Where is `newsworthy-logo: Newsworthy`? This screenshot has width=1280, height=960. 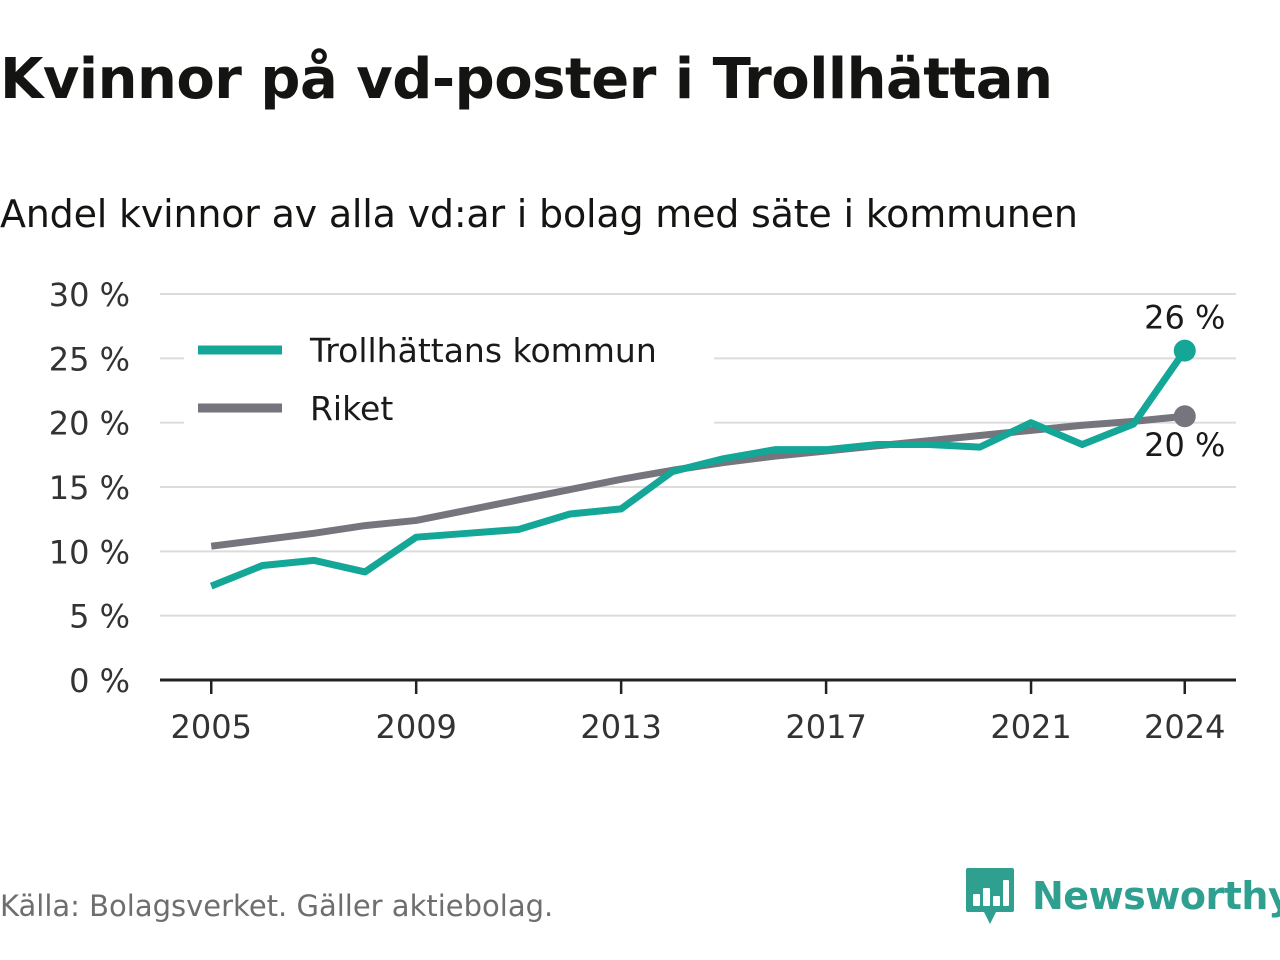
newsworthy-logo: Newsworthy is located at coordinates (1122, 896).